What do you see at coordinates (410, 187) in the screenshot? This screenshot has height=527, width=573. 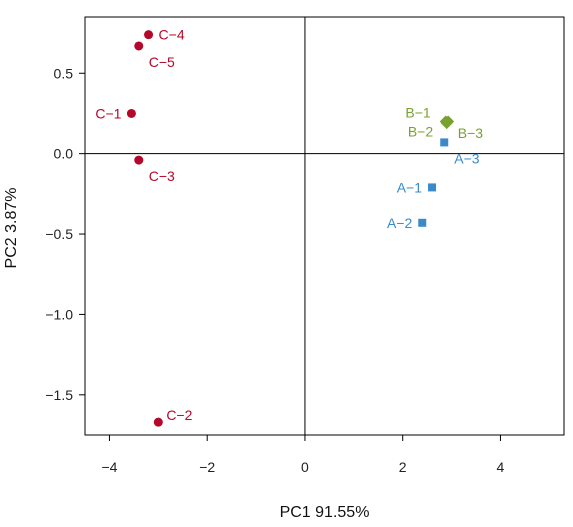 I see `label-a-1: A−1` at bounding box center [410, 187].